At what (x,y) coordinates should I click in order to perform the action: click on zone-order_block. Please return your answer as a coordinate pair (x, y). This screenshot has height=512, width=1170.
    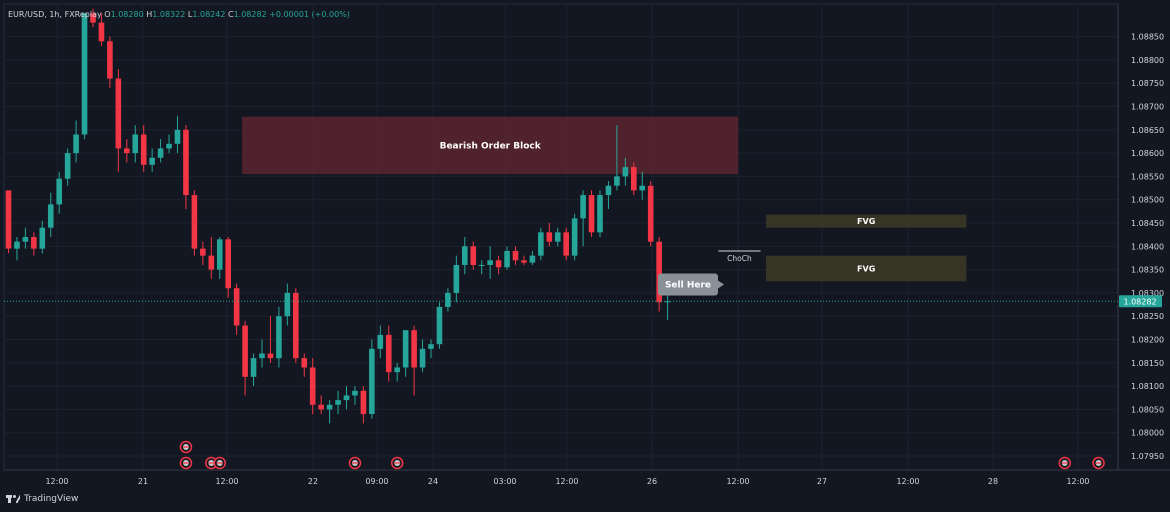
    Looking at the image, I should click on (490, 145).